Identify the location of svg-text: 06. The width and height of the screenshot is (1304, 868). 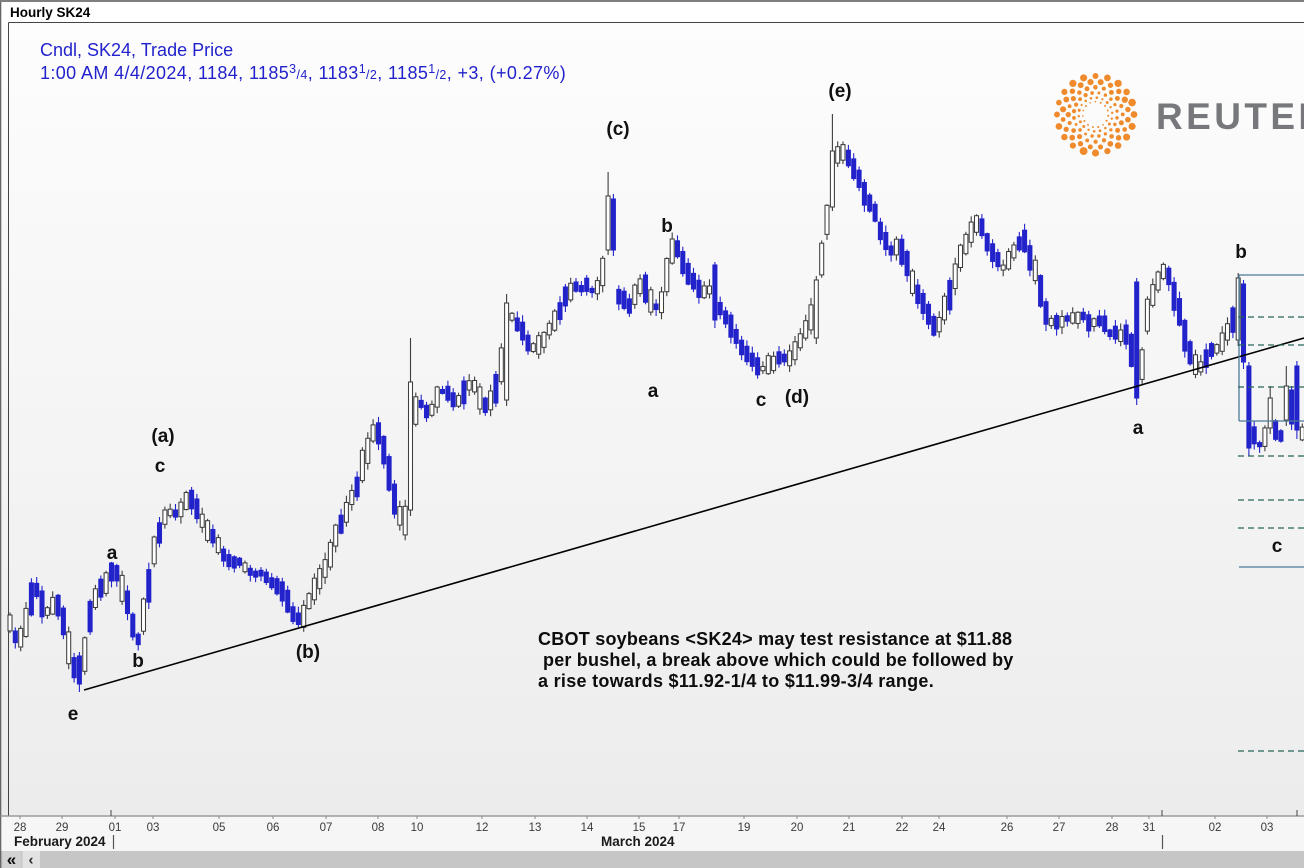
(273, 828).